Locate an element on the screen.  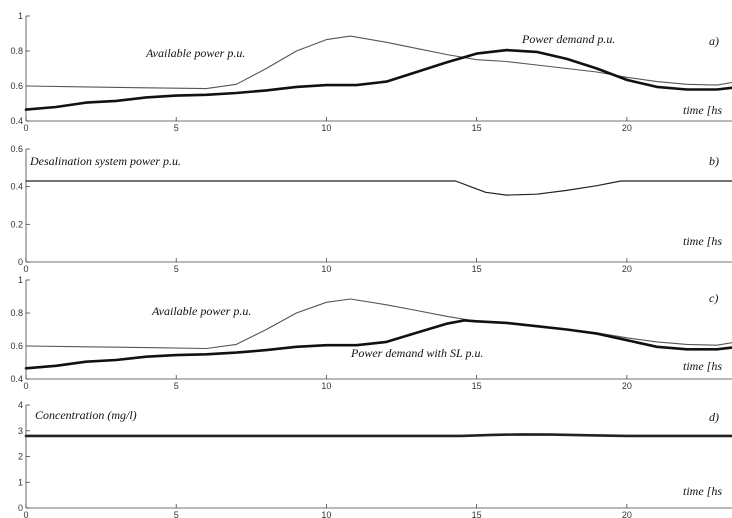
panel-label: a) is located at coordinates (714, 41).